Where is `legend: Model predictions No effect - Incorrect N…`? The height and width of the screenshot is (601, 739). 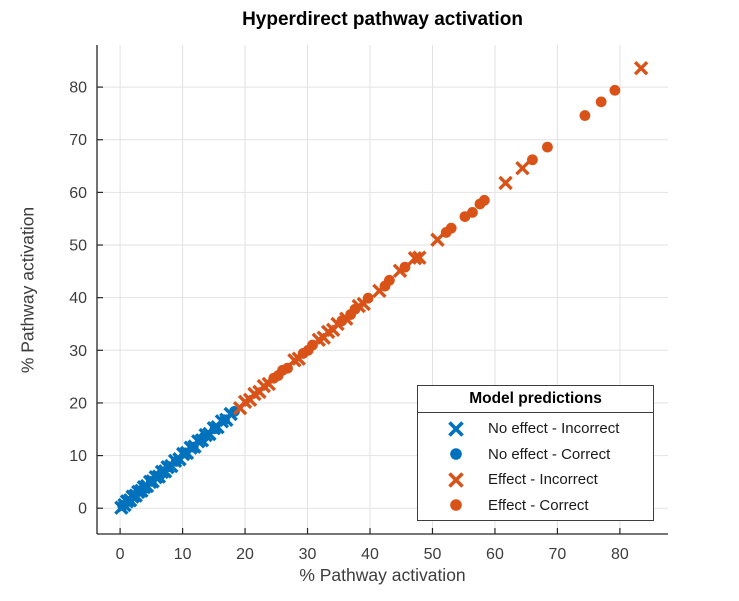
legend: Model predictions No effect - Incorrect N… is located at coordinates (535, 453).